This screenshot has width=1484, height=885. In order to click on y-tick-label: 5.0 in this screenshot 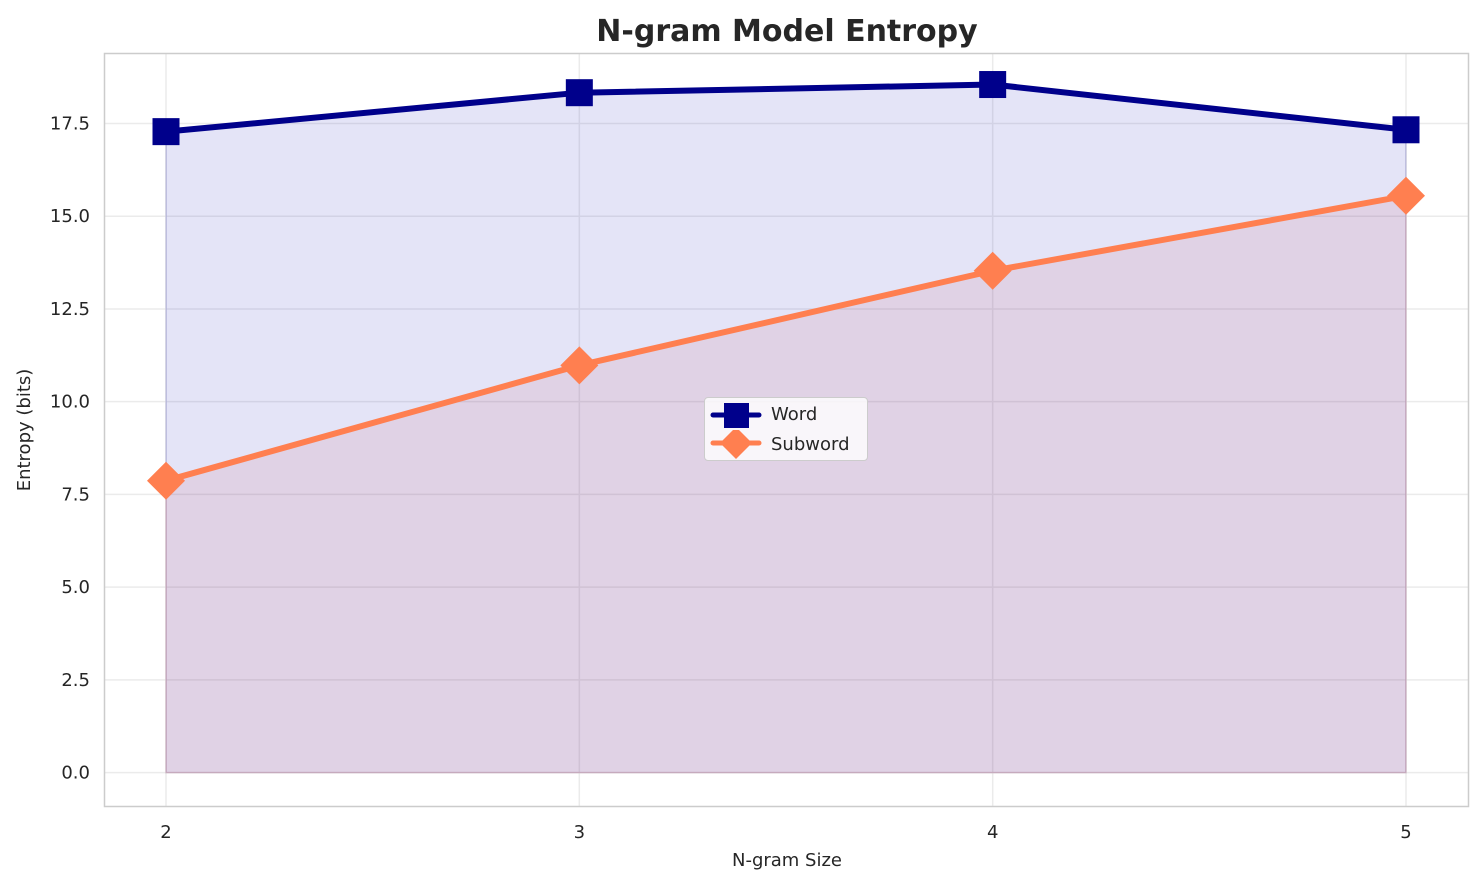, I will do `click(75, 587)`.